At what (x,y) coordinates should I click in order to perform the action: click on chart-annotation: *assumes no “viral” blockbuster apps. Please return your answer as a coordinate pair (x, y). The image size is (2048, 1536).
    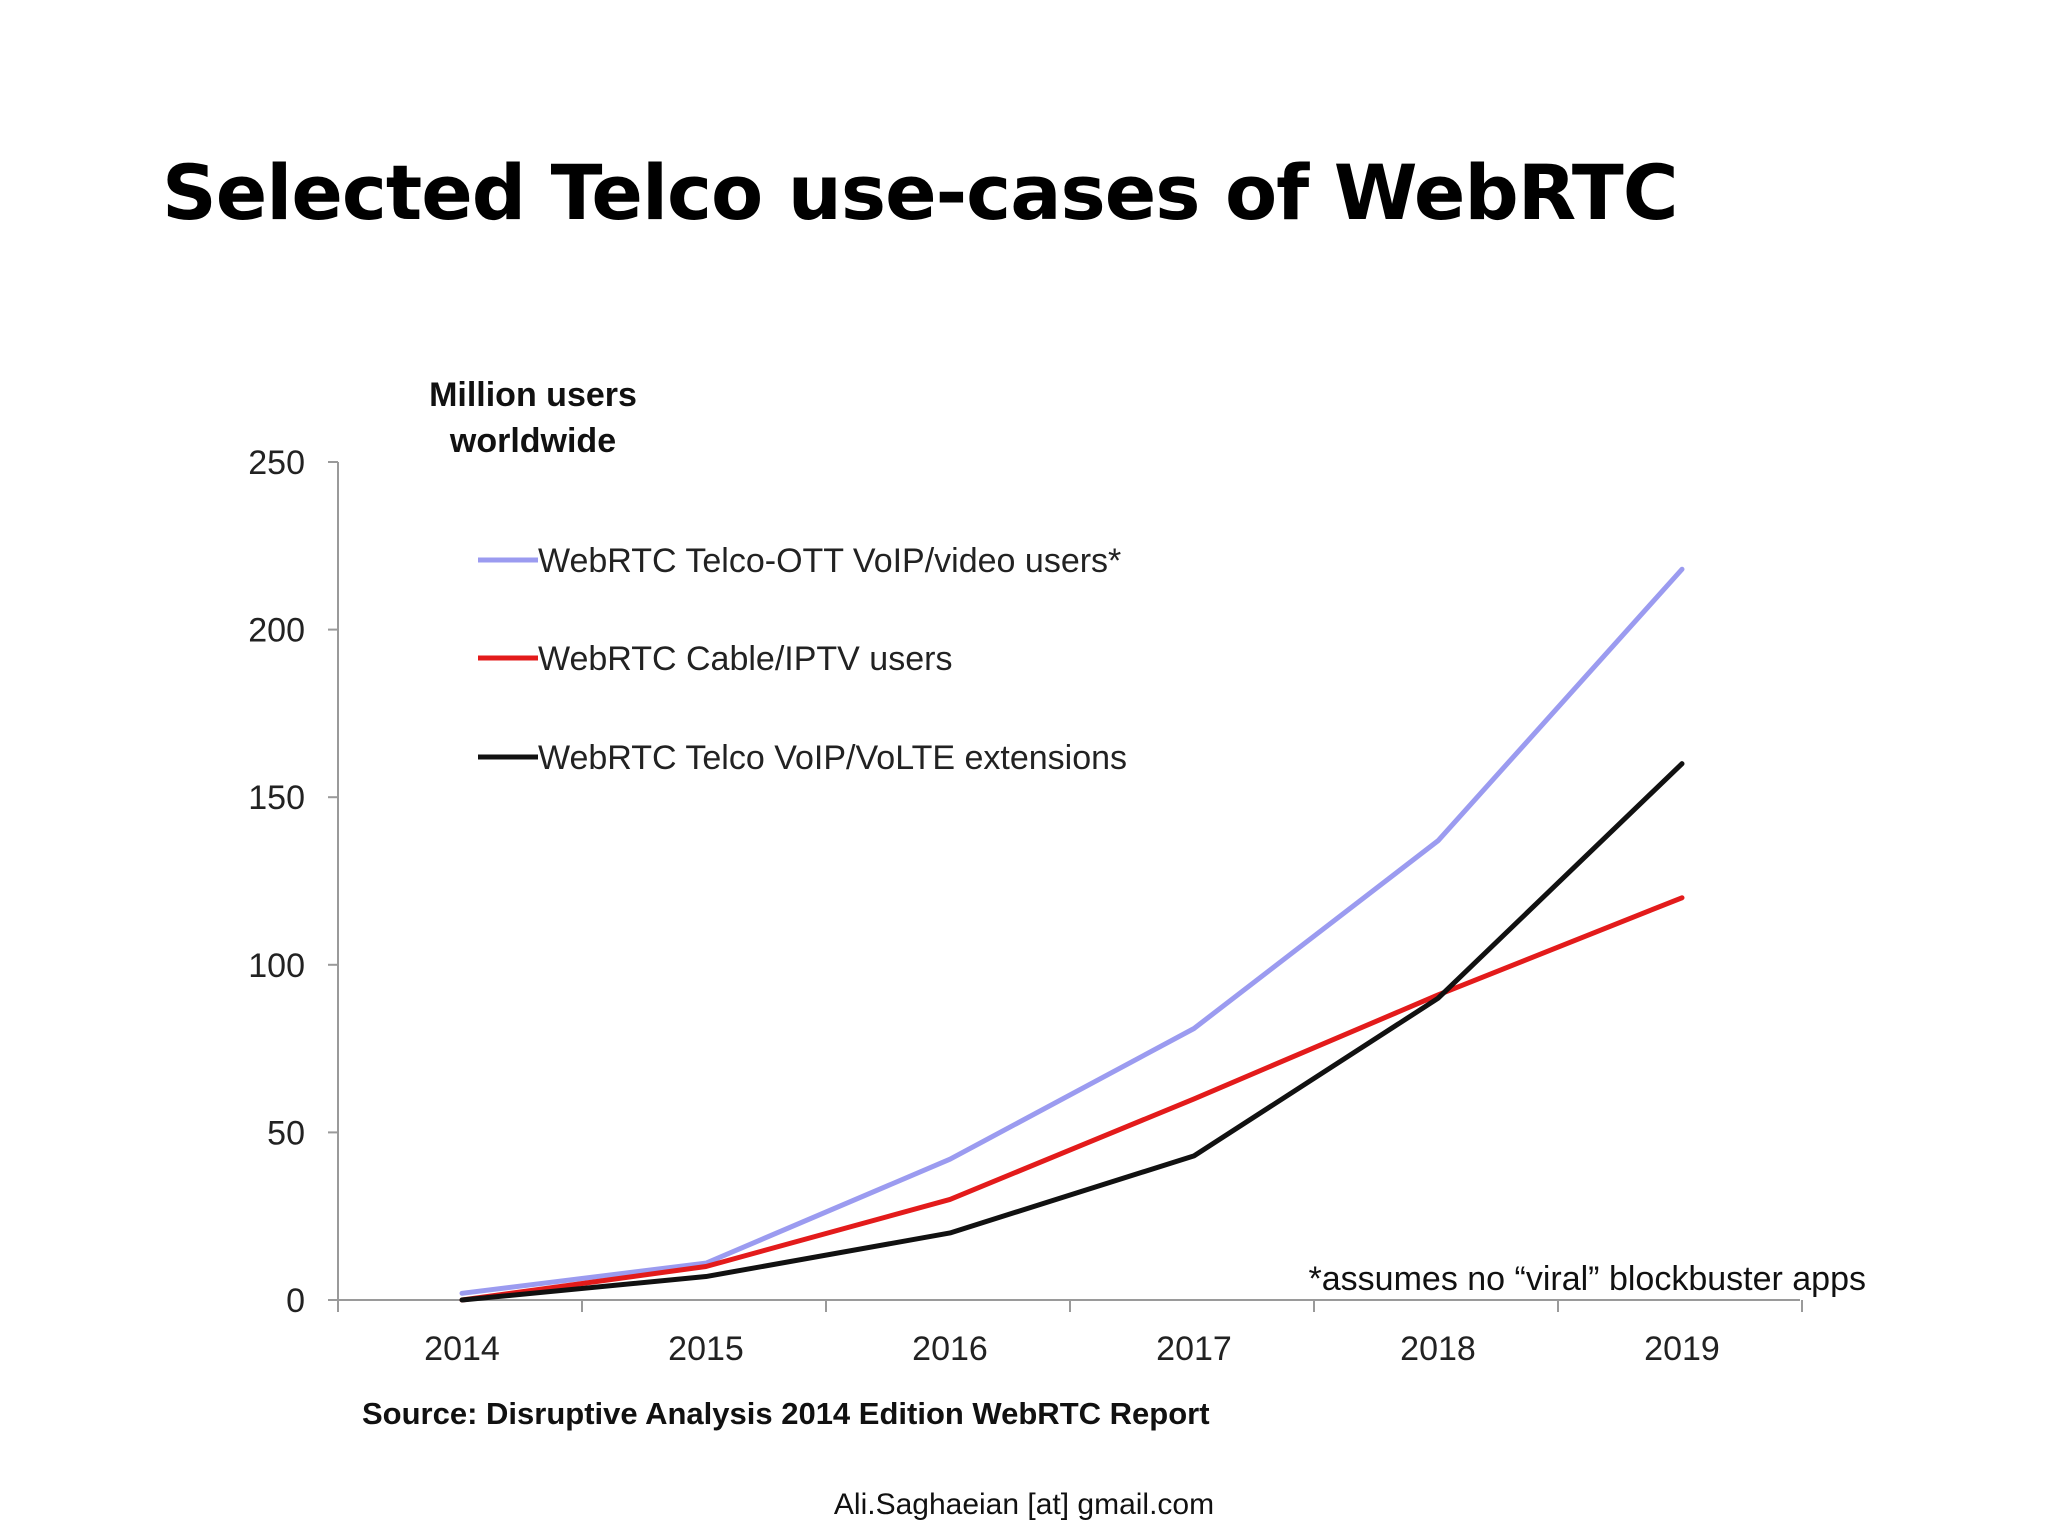
    Looking at the image, I should click on (1587, 1279).